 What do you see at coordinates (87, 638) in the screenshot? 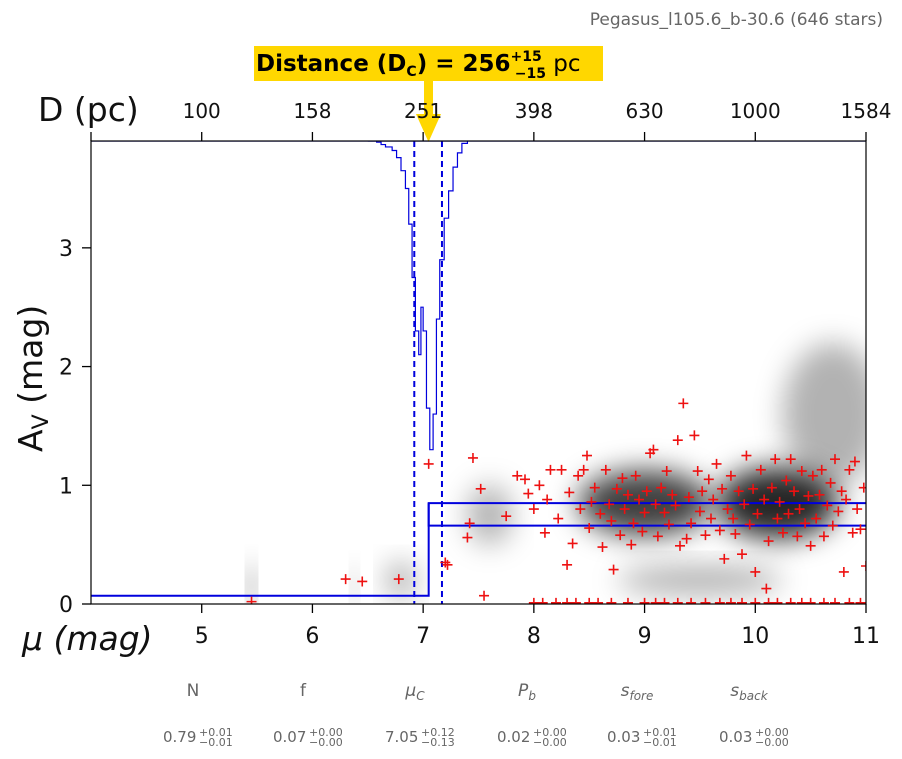
I see `x-axis-title-text: μ (mag)` at bounding box center [87, 638].